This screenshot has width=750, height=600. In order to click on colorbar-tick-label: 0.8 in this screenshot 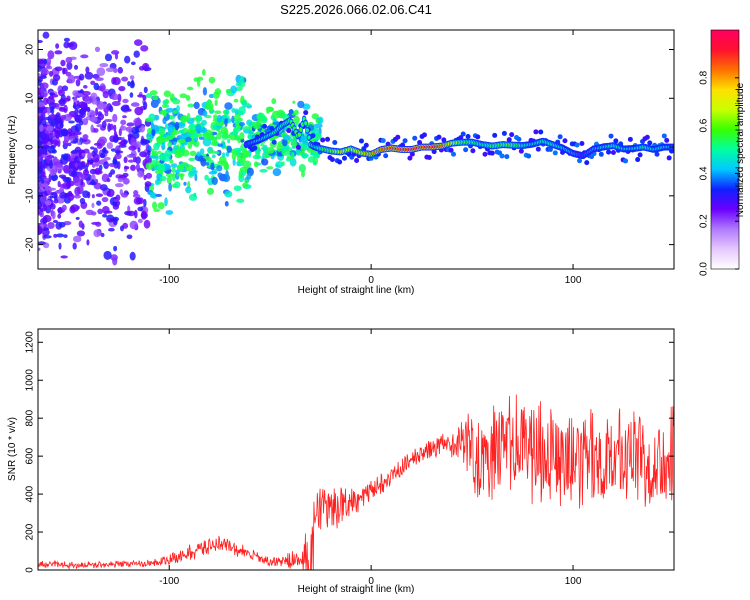, I will do `click(704, 77)`.